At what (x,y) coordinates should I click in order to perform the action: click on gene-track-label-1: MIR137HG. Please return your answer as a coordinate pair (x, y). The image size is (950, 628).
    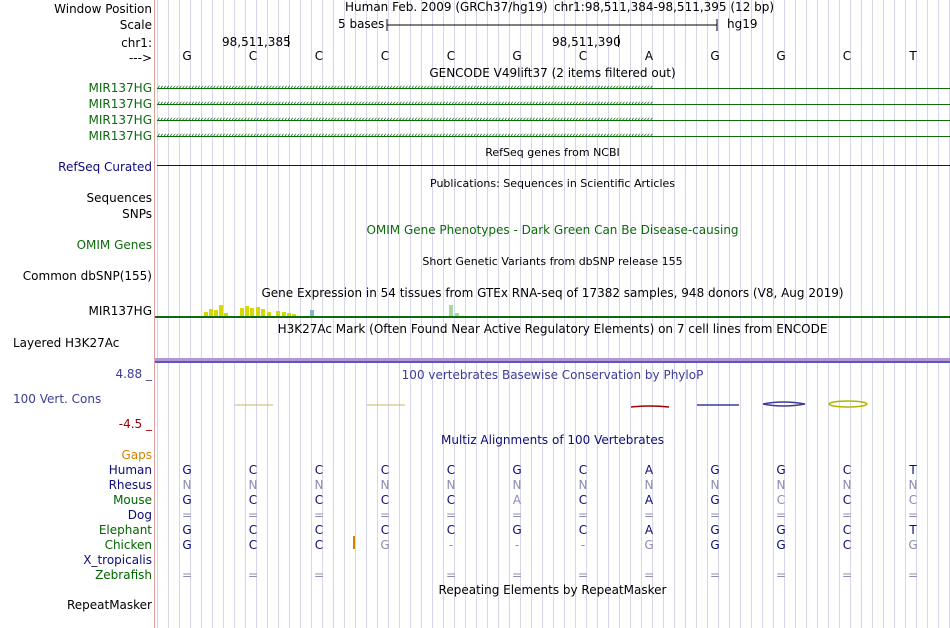
    Looking at the image, I should click on (120, 88).